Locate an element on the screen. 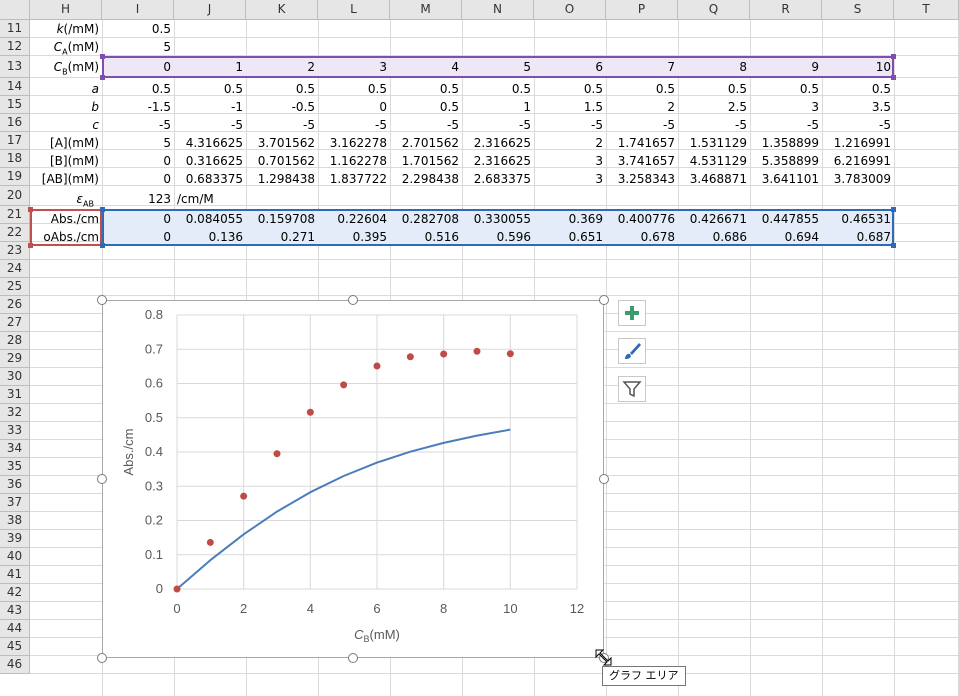 This screenshot has height=696, width=959. label-c: c is located at coordinates (95, 125).